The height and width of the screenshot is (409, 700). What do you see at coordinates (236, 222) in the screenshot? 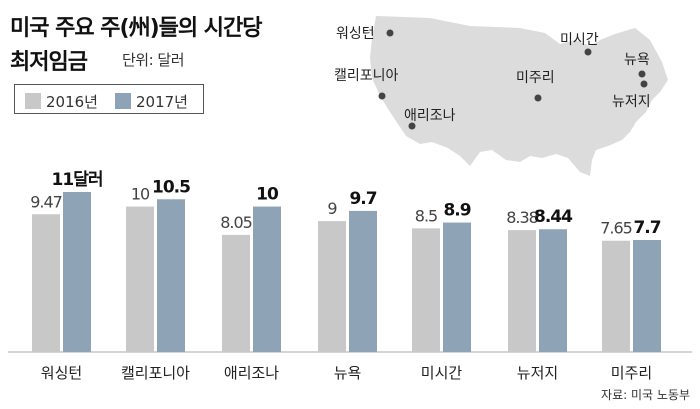
I see `value-label-2016-2: 8.05` at bounding box center [236, 222].